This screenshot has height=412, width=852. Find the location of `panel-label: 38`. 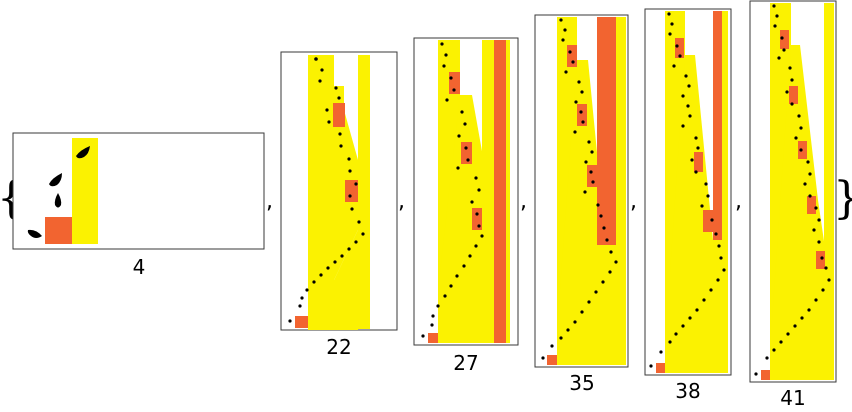

panel-label: 38 is located at coordinates (687, 391).